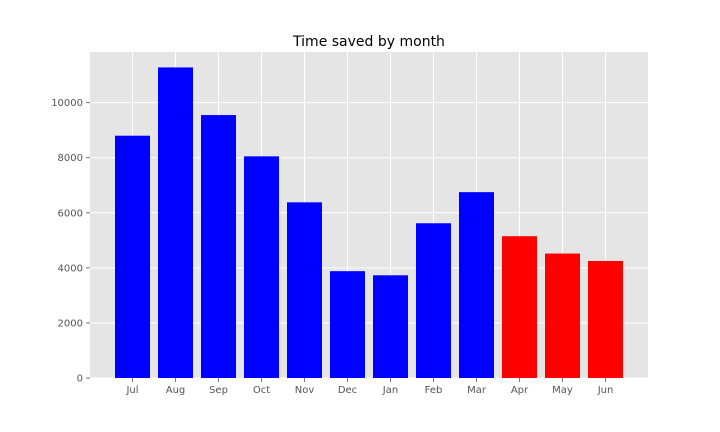 Image resolution: width=720 pixels, height=432 pixels. Describe the element at coordinates (80, 379) in the screenshot. I see `y-tick-label: 0` at that location.